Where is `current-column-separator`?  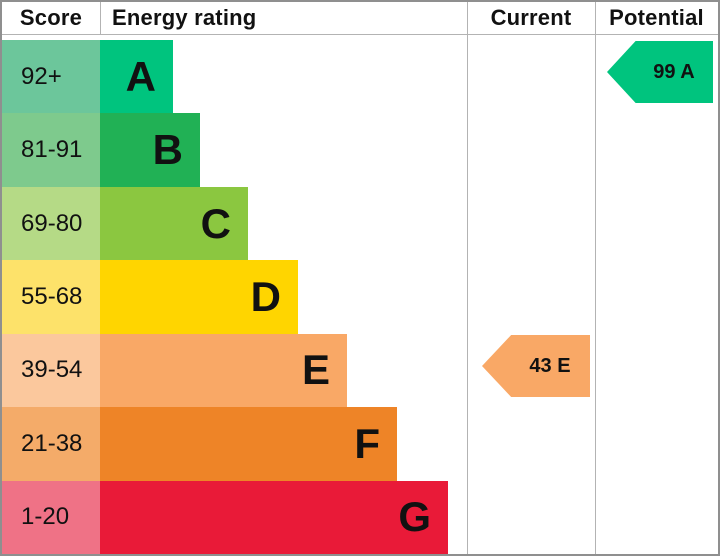
current-column-separator is located at coordinates (467, 278).